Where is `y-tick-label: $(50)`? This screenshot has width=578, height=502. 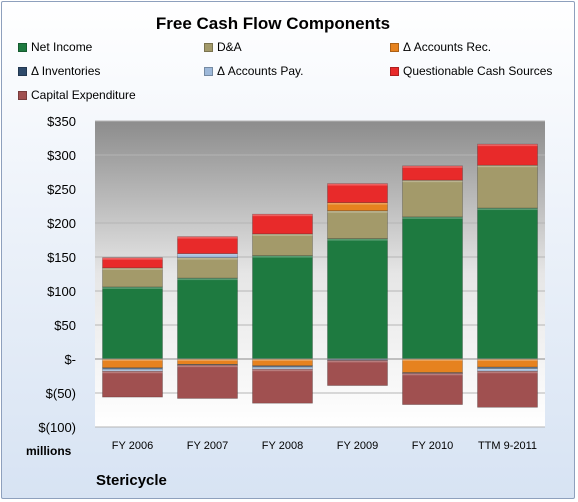 y-tick-label: $(50) is located at coordinates (61, 393).